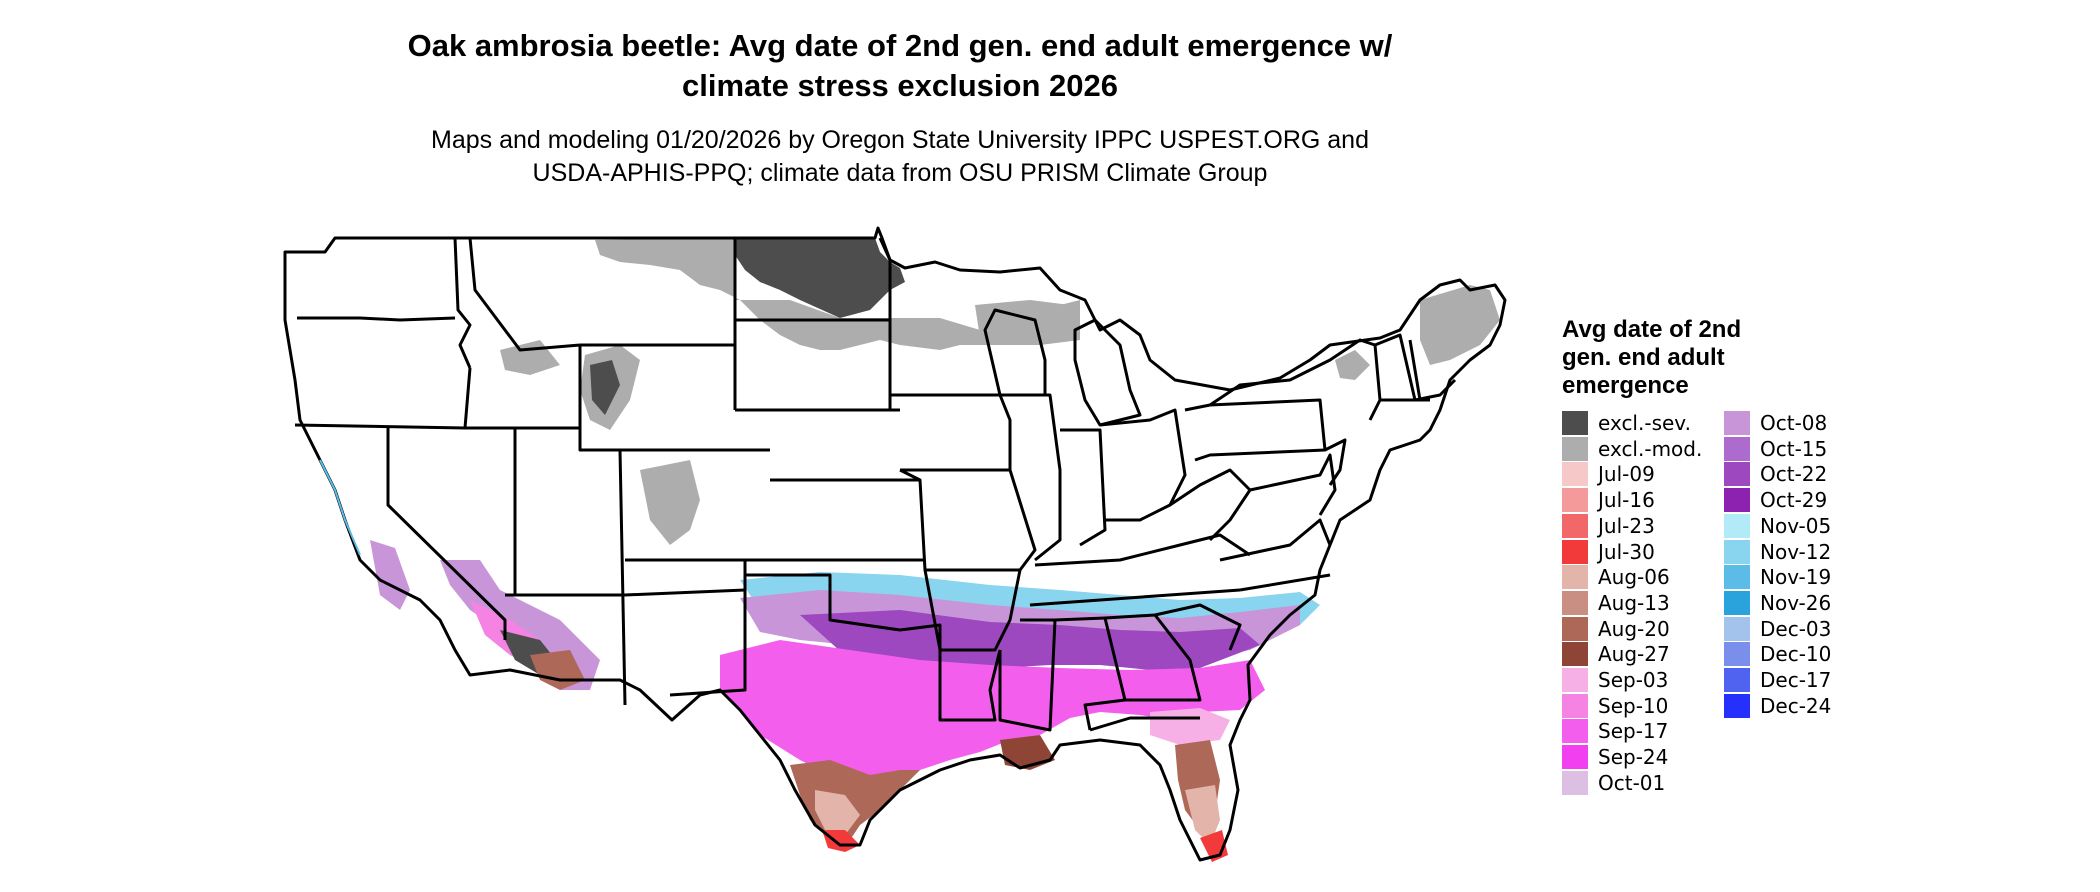  What do you see at coordinates (1796, 628) in the screenshot?
I see `legend-label: Dec-03` at bounding box center [1796, 628].